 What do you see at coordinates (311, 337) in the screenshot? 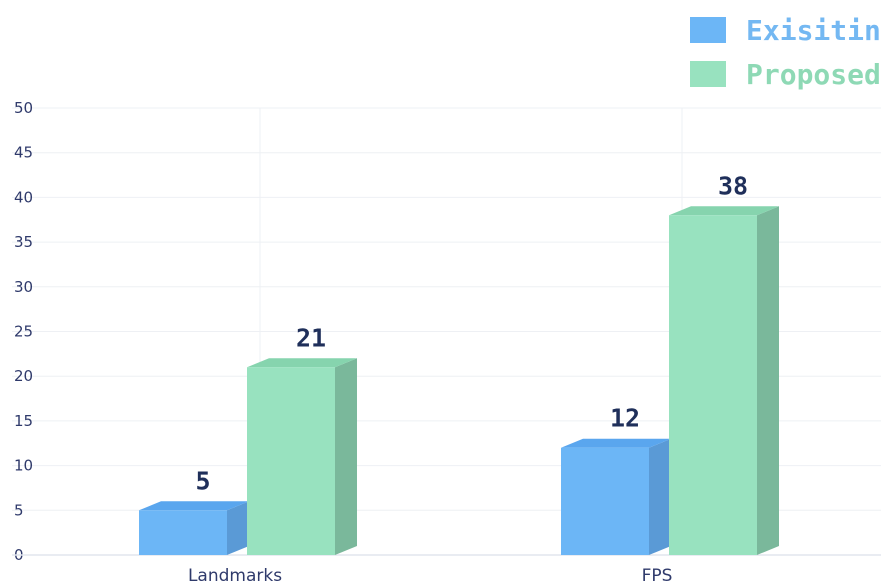
I see `data-label-landmarks-proposed: 21` at bounding box center [311, 337].